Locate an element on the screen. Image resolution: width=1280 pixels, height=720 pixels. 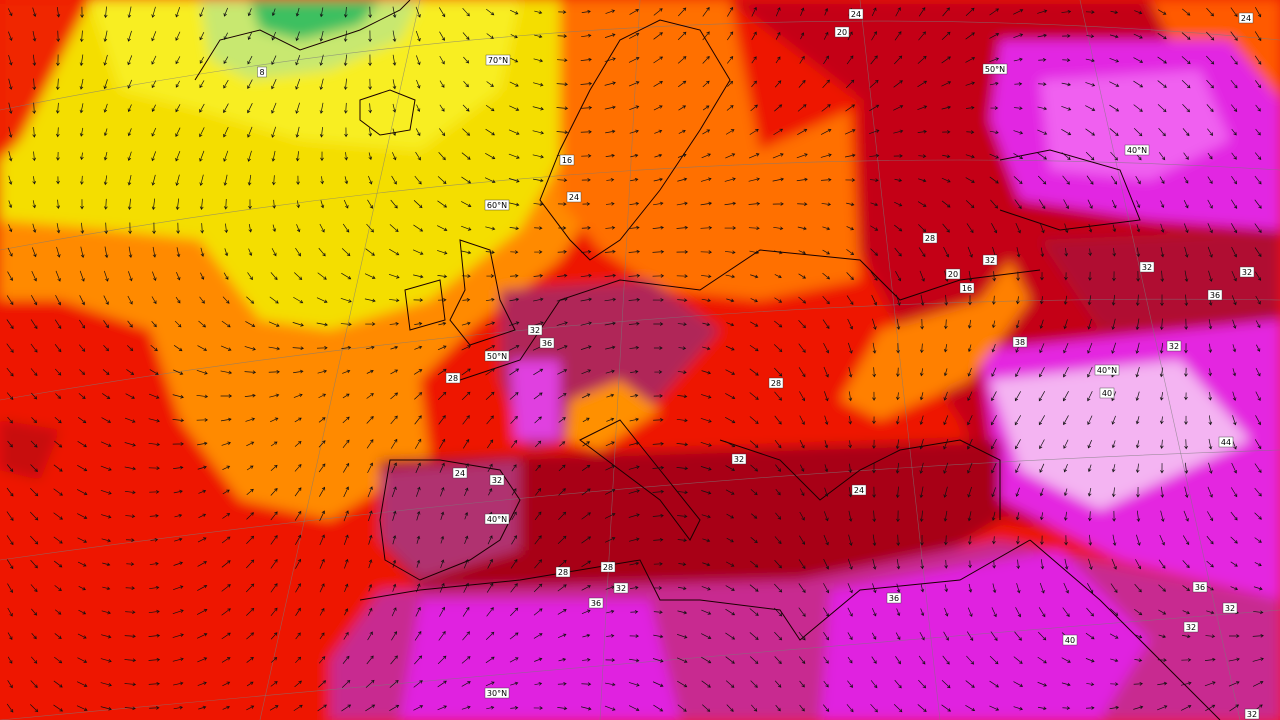
map-label: 36 is located at coordinates (1215, 295).